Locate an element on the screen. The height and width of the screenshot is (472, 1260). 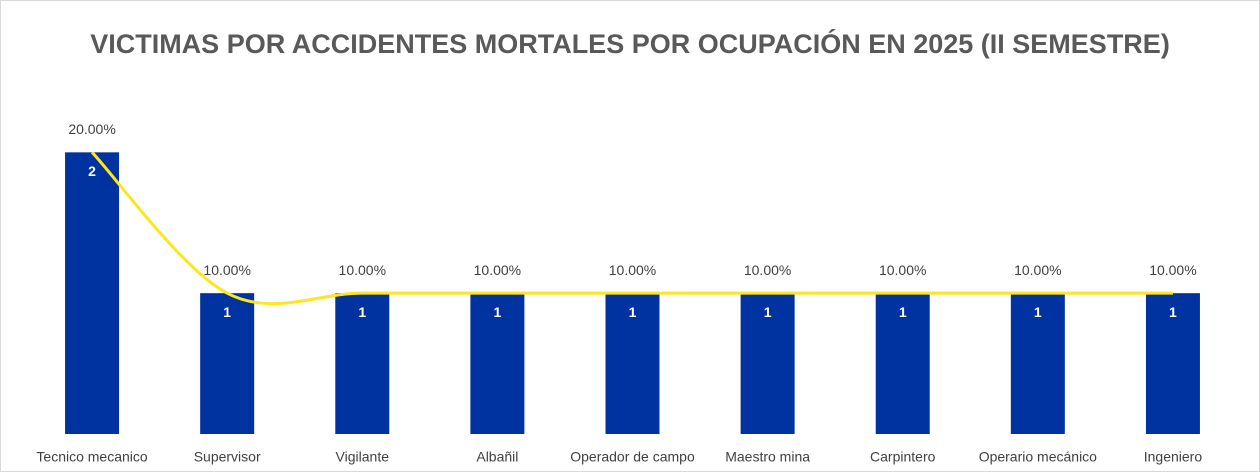
x-tick-label: Tecnico mecanico is located at coordinates (91, 457).